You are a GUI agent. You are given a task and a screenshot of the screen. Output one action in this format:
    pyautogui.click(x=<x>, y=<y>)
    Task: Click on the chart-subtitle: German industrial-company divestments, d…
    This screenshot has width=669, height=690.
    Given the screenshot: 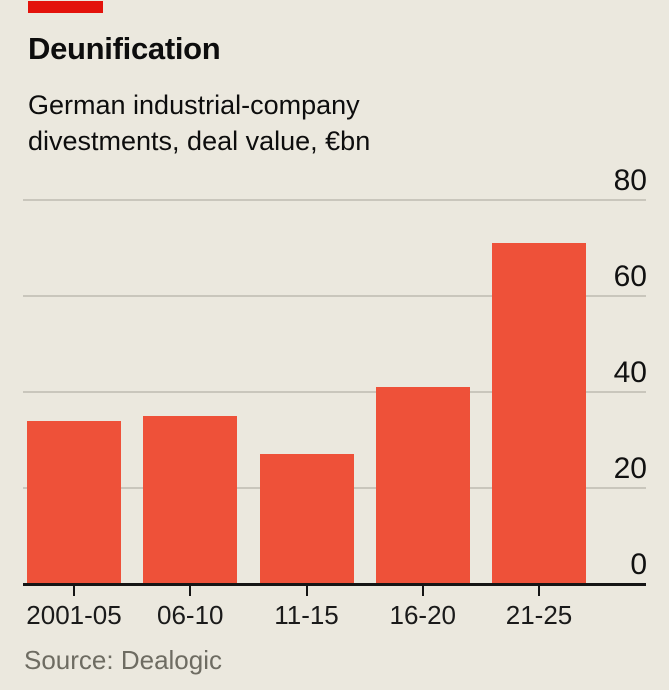 What is the action you would take?
    pyautogui.click(x=199, y=123)
    